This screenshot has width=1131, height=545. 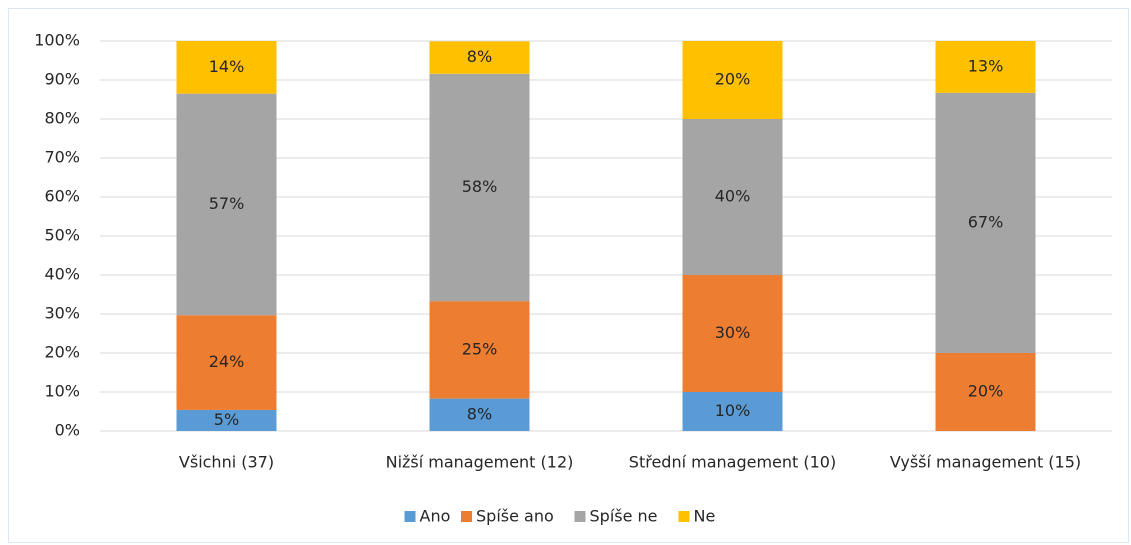 I want to click on x-tick-label: Vyšší management (15), so click(x=985, y=462).